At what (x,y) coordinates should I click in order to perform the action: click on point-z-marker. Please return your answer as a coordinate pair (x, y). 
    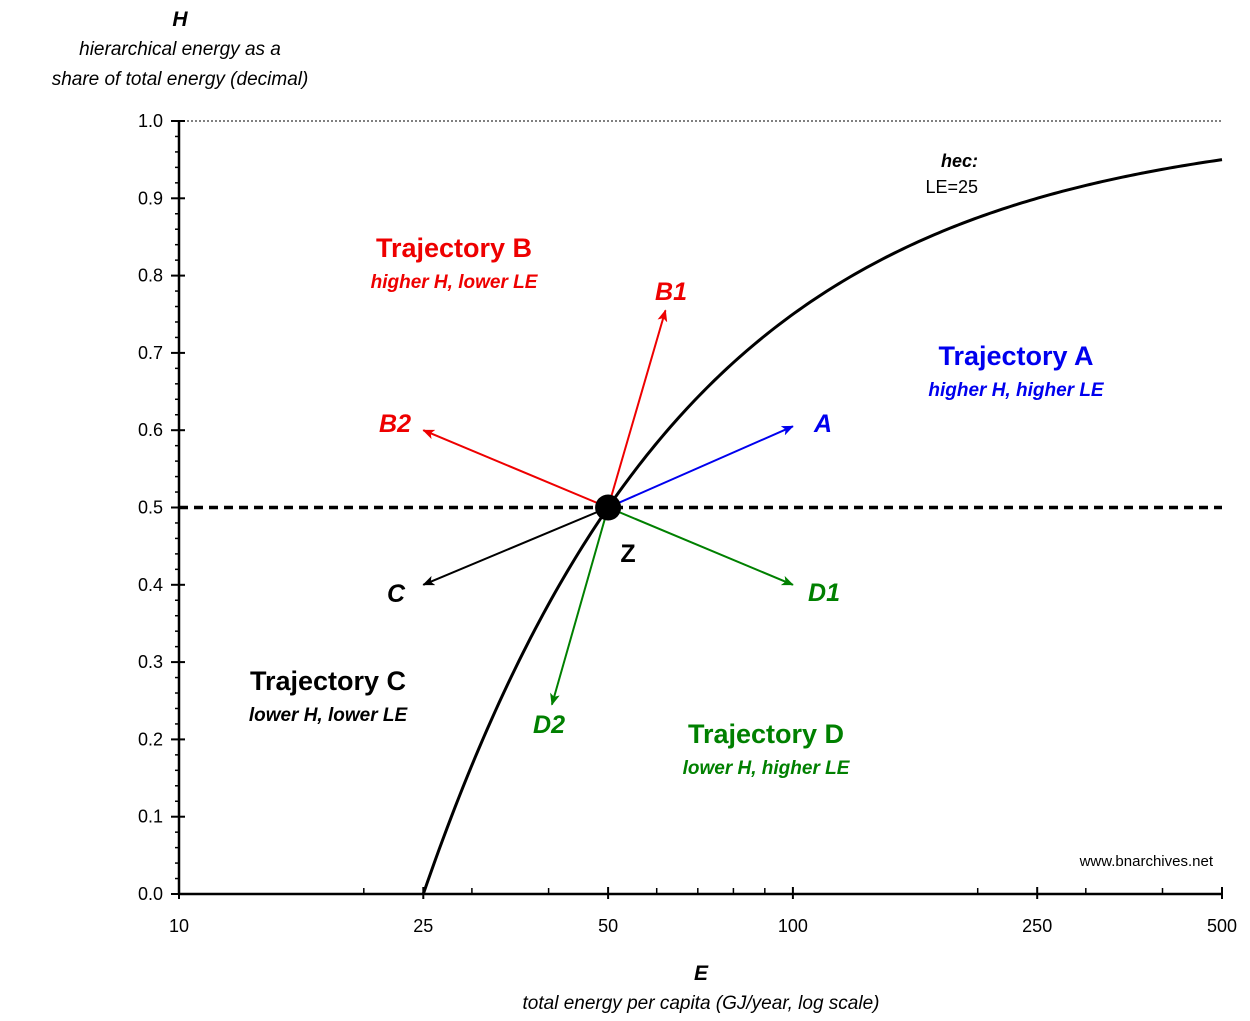
    Looking at the image, I should click on (608, 507).